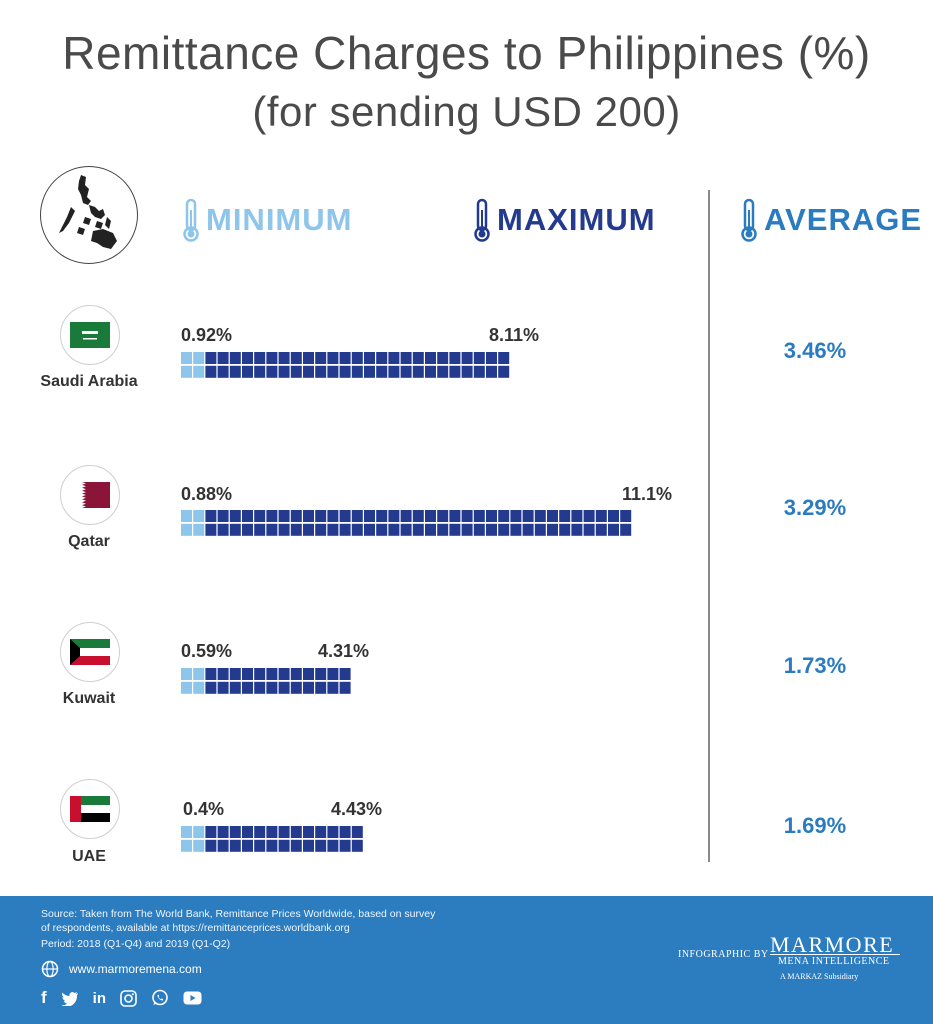  I want to click on instagram-icon, so click(128, 998).